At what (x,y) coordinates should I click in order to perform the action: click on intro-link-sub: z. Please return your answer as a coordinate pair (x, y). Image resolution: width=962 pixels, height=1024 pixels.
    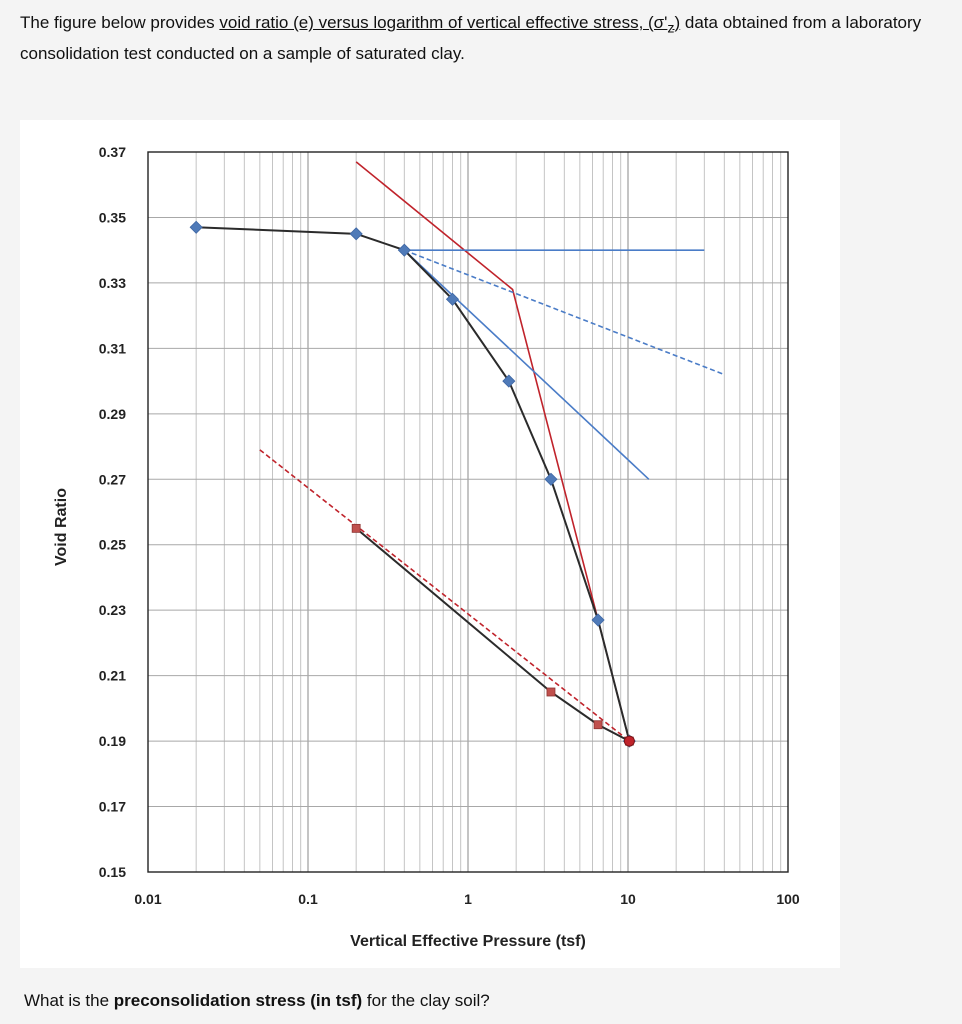
    Looking at the image, I should click on (671, 28).